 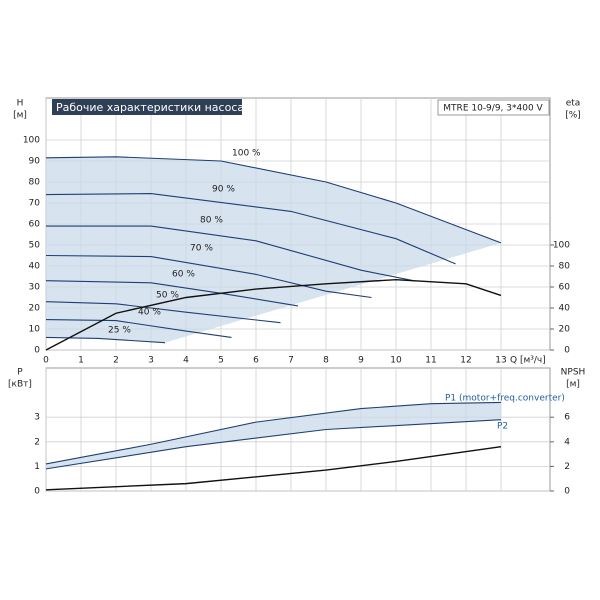 What do you see at coordinates (256, 361) in the screenshot?
I see `x-tick-label: 6` at bounding box center [256, 361].